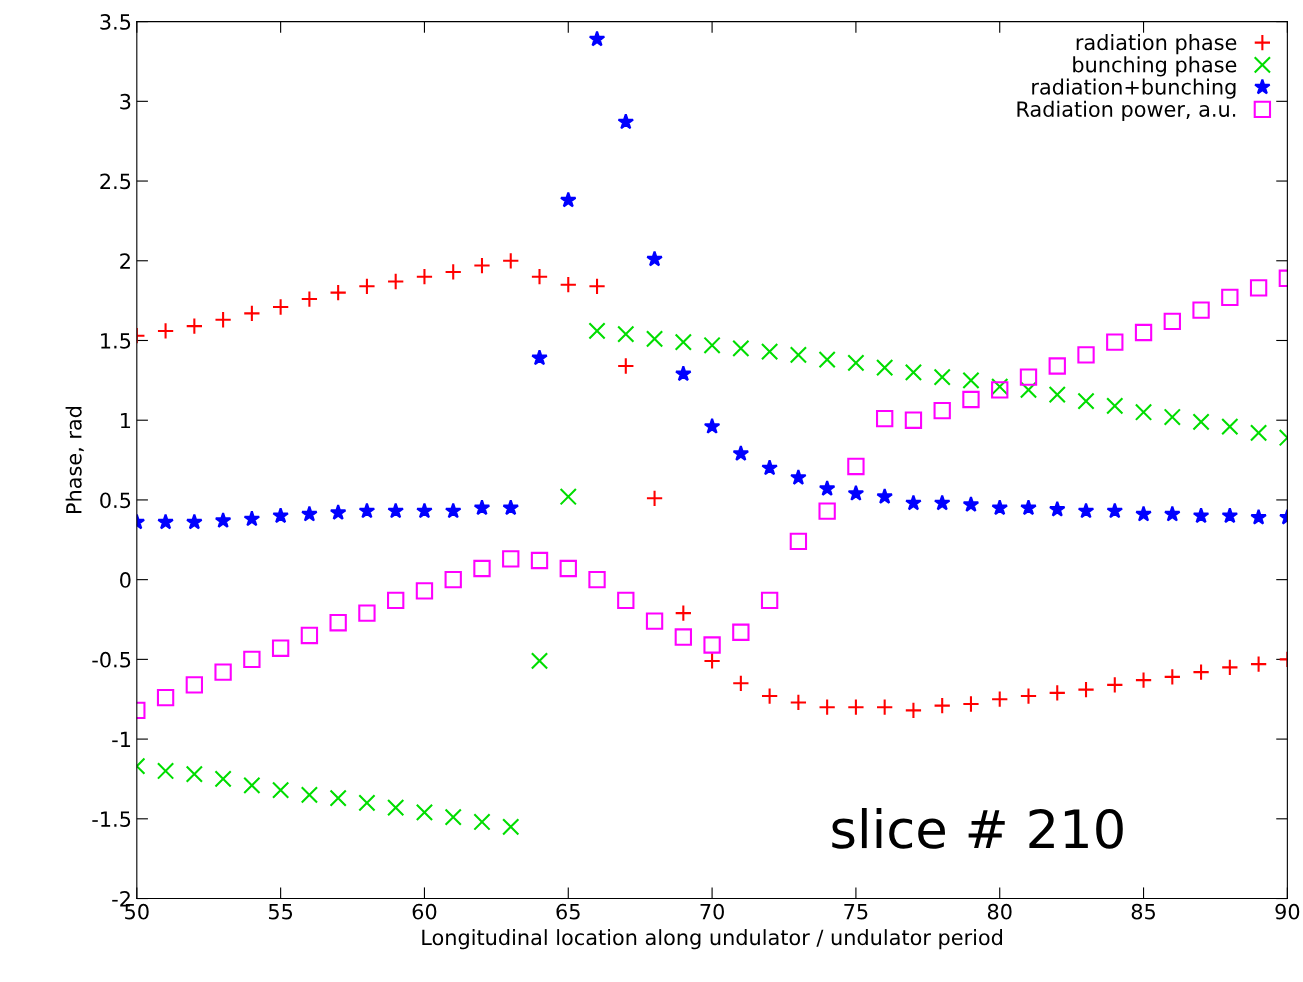 The image size is (1303, 982). I want to click on y-tick-label: -0.5, so click(111, 659).